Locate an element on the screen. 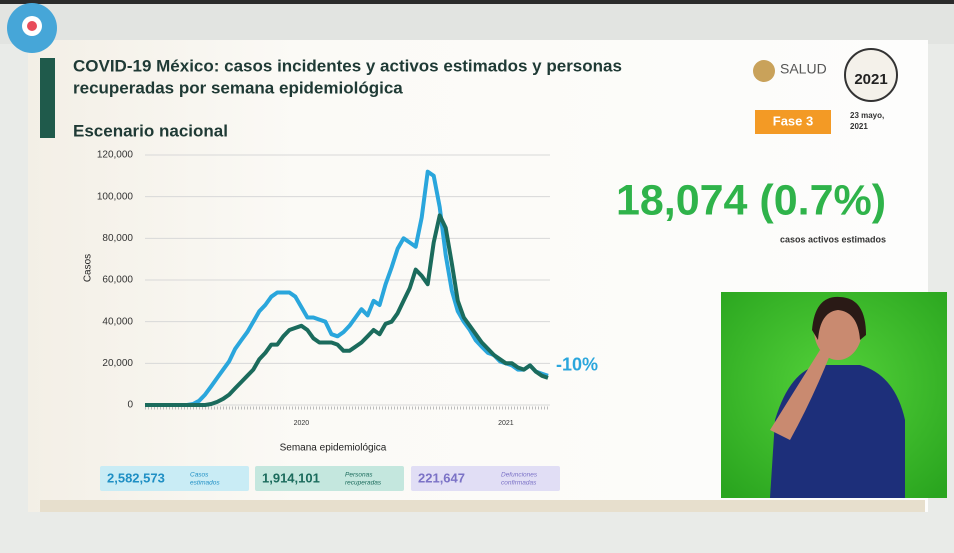 The width and height of the screenshot is (954, 553). highlight-value: 18,074 (0.7%) is located at coordinates (751, 200).